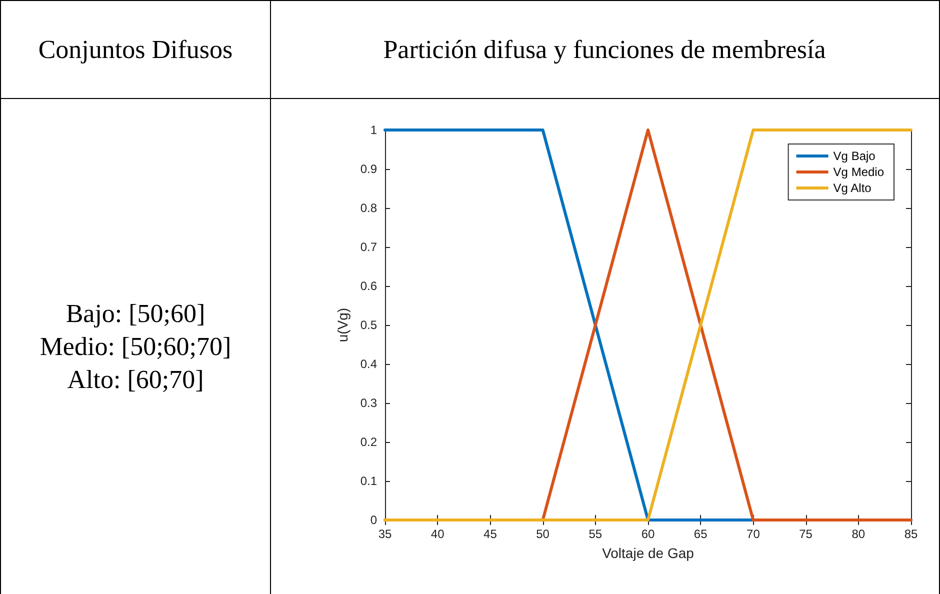 The height and width of the screenshot is (594, 940). I want to click on x-tick-label: 45, so click(491, 534).